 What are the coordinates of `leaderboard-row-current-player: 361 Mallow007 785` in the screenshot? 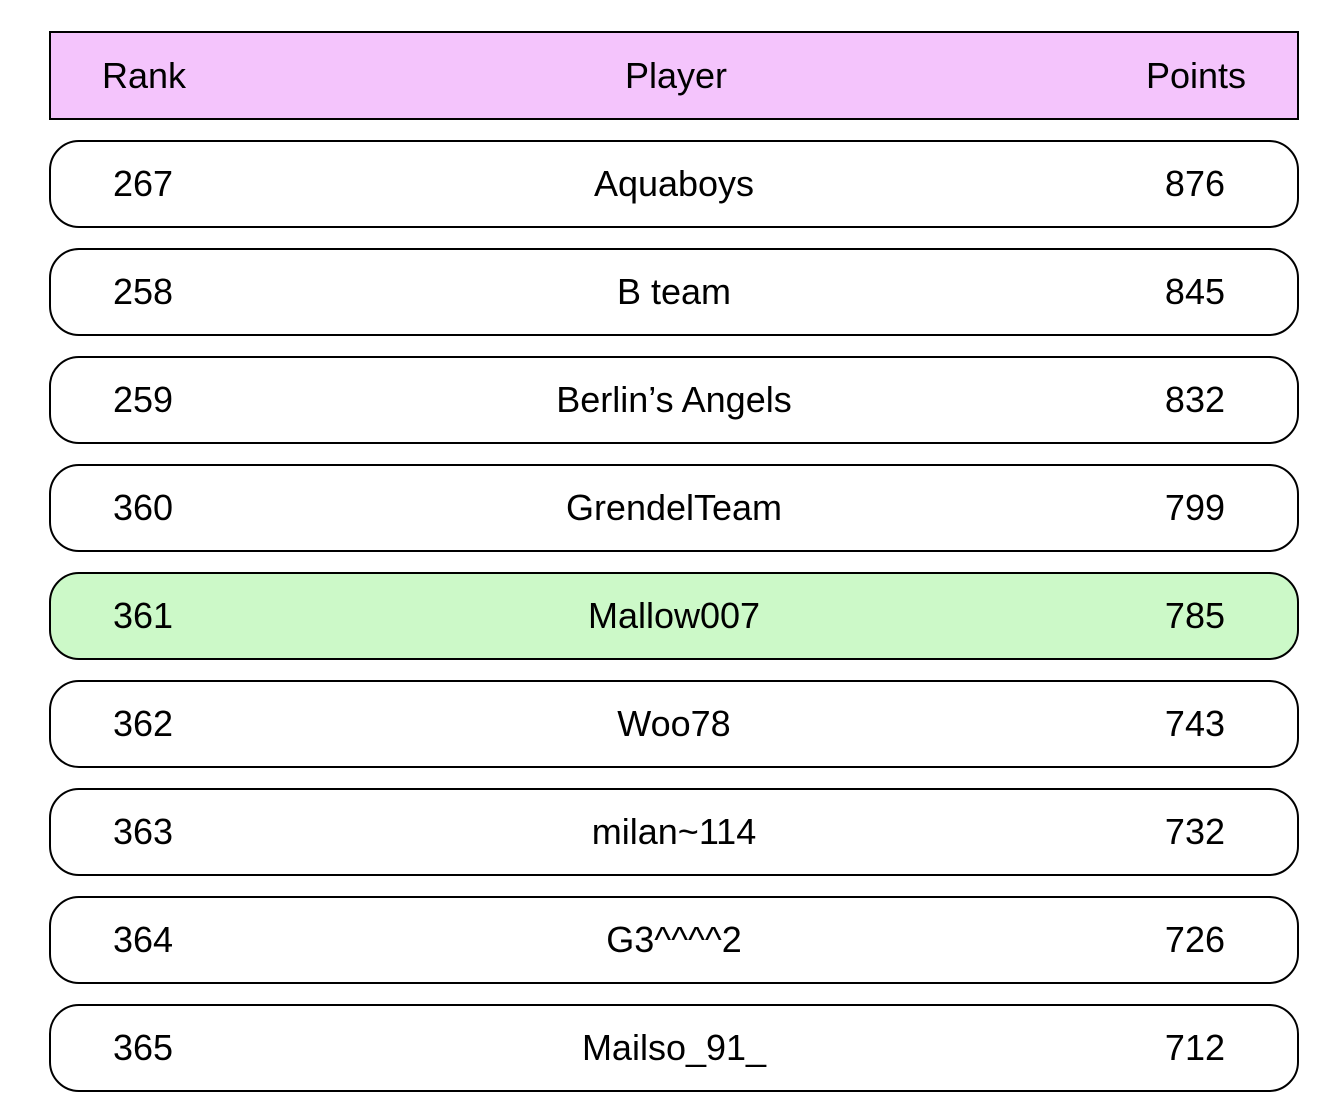 It's located at (674, 616).